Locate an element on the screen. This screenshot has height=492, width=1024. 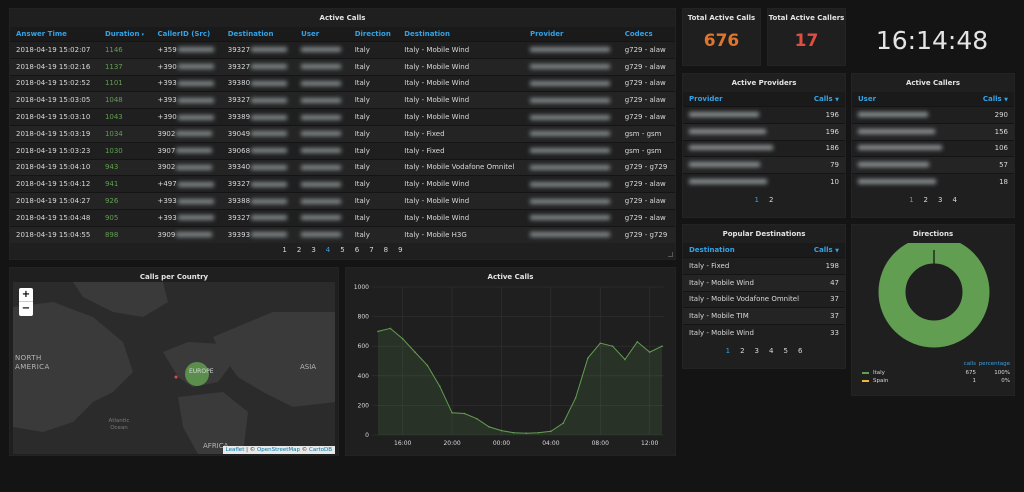
column-header: CallerID (Src) is located at coordinates (186, 34).